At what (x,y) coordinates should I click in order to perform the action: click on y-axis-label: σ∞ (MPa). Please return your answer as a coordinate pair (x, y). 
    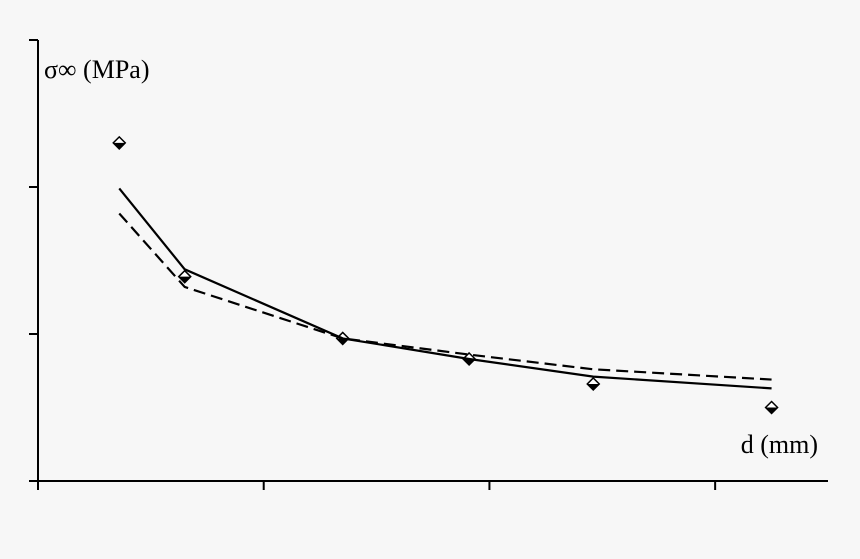
    Looking at the image, I should click on (97, 69).